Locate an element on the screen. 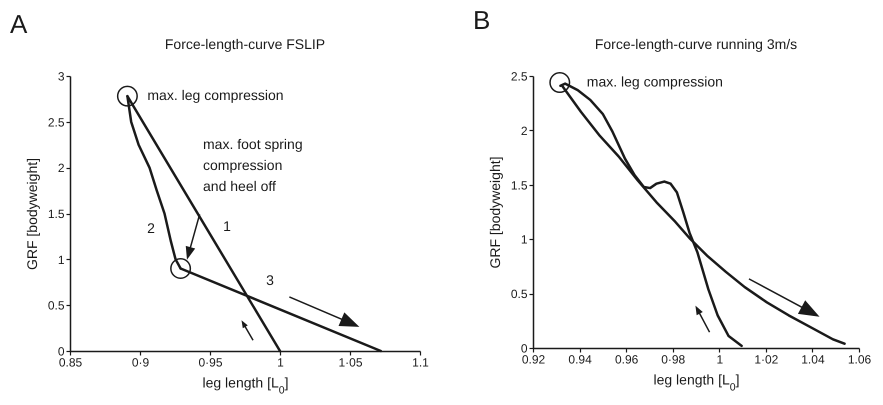 The width and height of the screenshot is (883, 405). annotation: 2 is located at coordinates (151, 228).